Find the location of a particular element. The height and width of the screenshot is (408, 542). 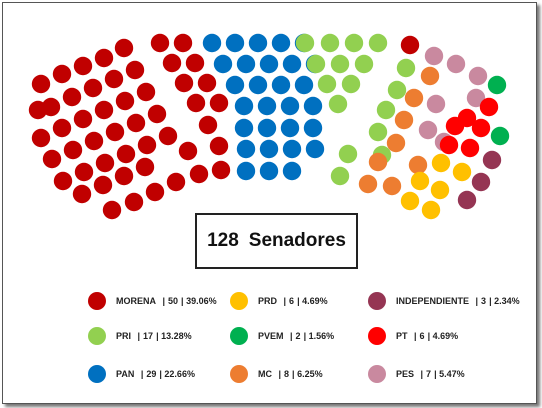

seat-independiente is located at coordinates (467, 200).